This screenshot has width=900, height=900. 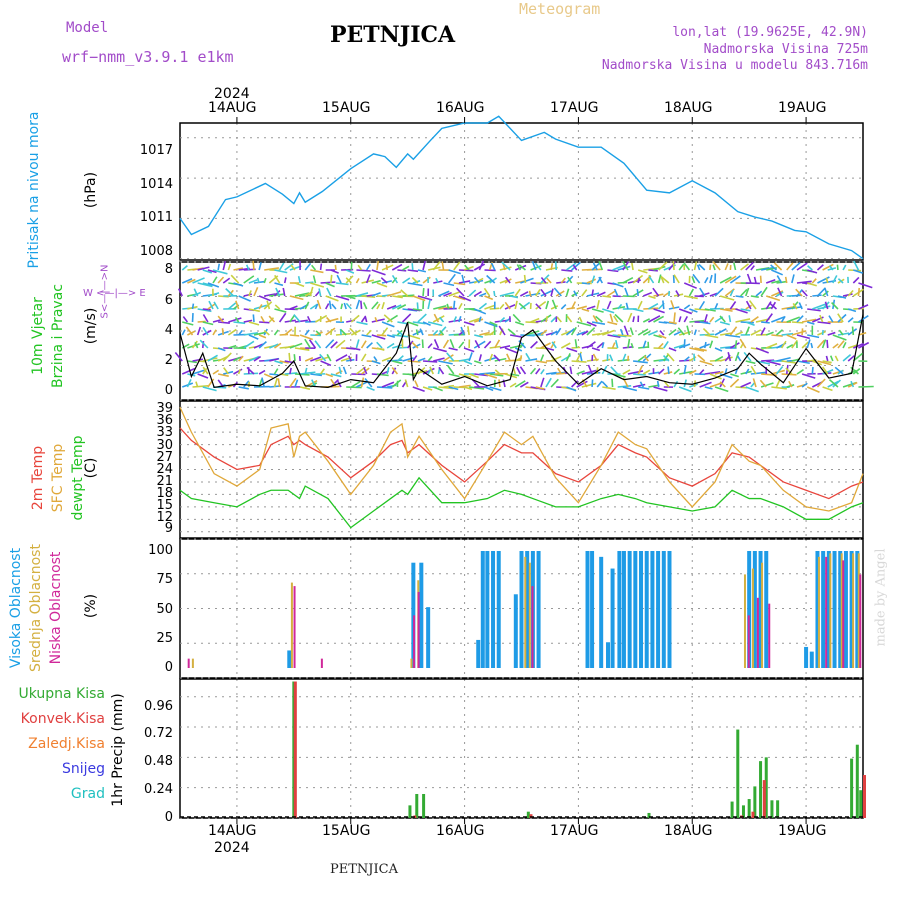 I want to click on bottom-day-label: 16AUG, so click(x=460, y=831).